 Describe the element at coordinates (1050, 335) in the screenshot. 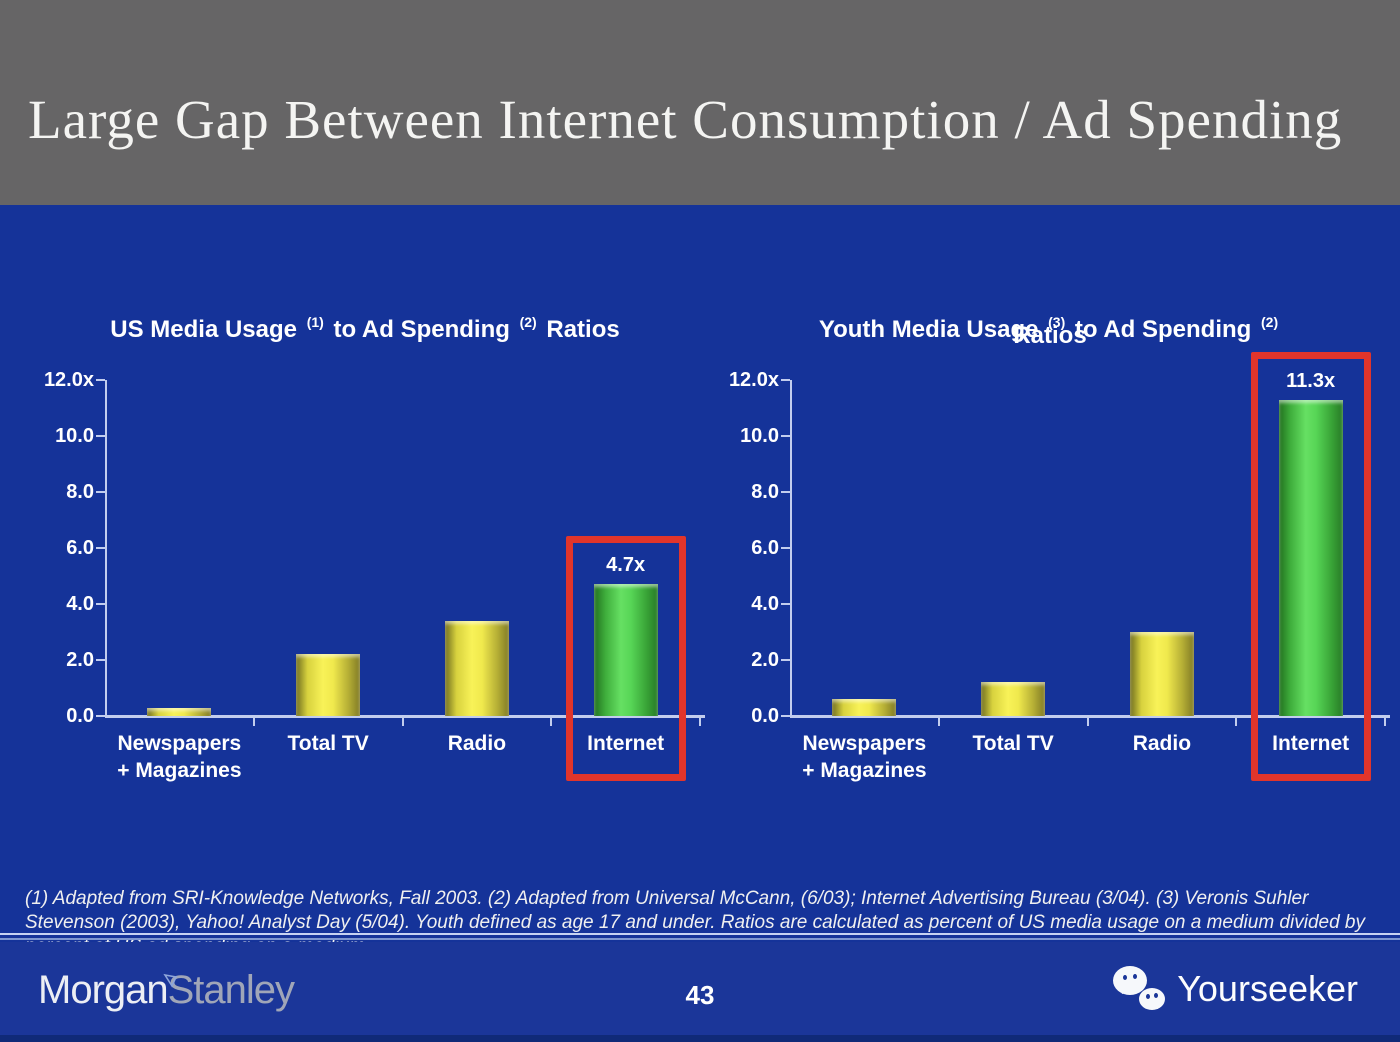

I see `chart-title-youth-line2: Ratios` at that location.